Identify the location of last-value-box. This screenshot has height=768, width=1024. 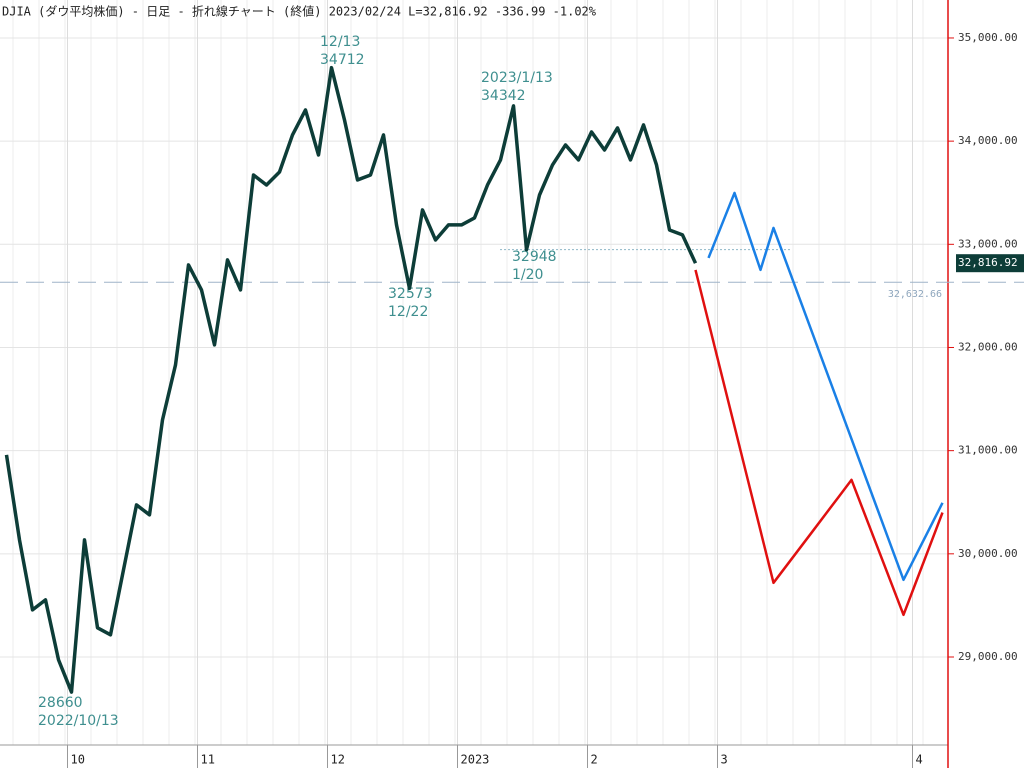
(990, 263).